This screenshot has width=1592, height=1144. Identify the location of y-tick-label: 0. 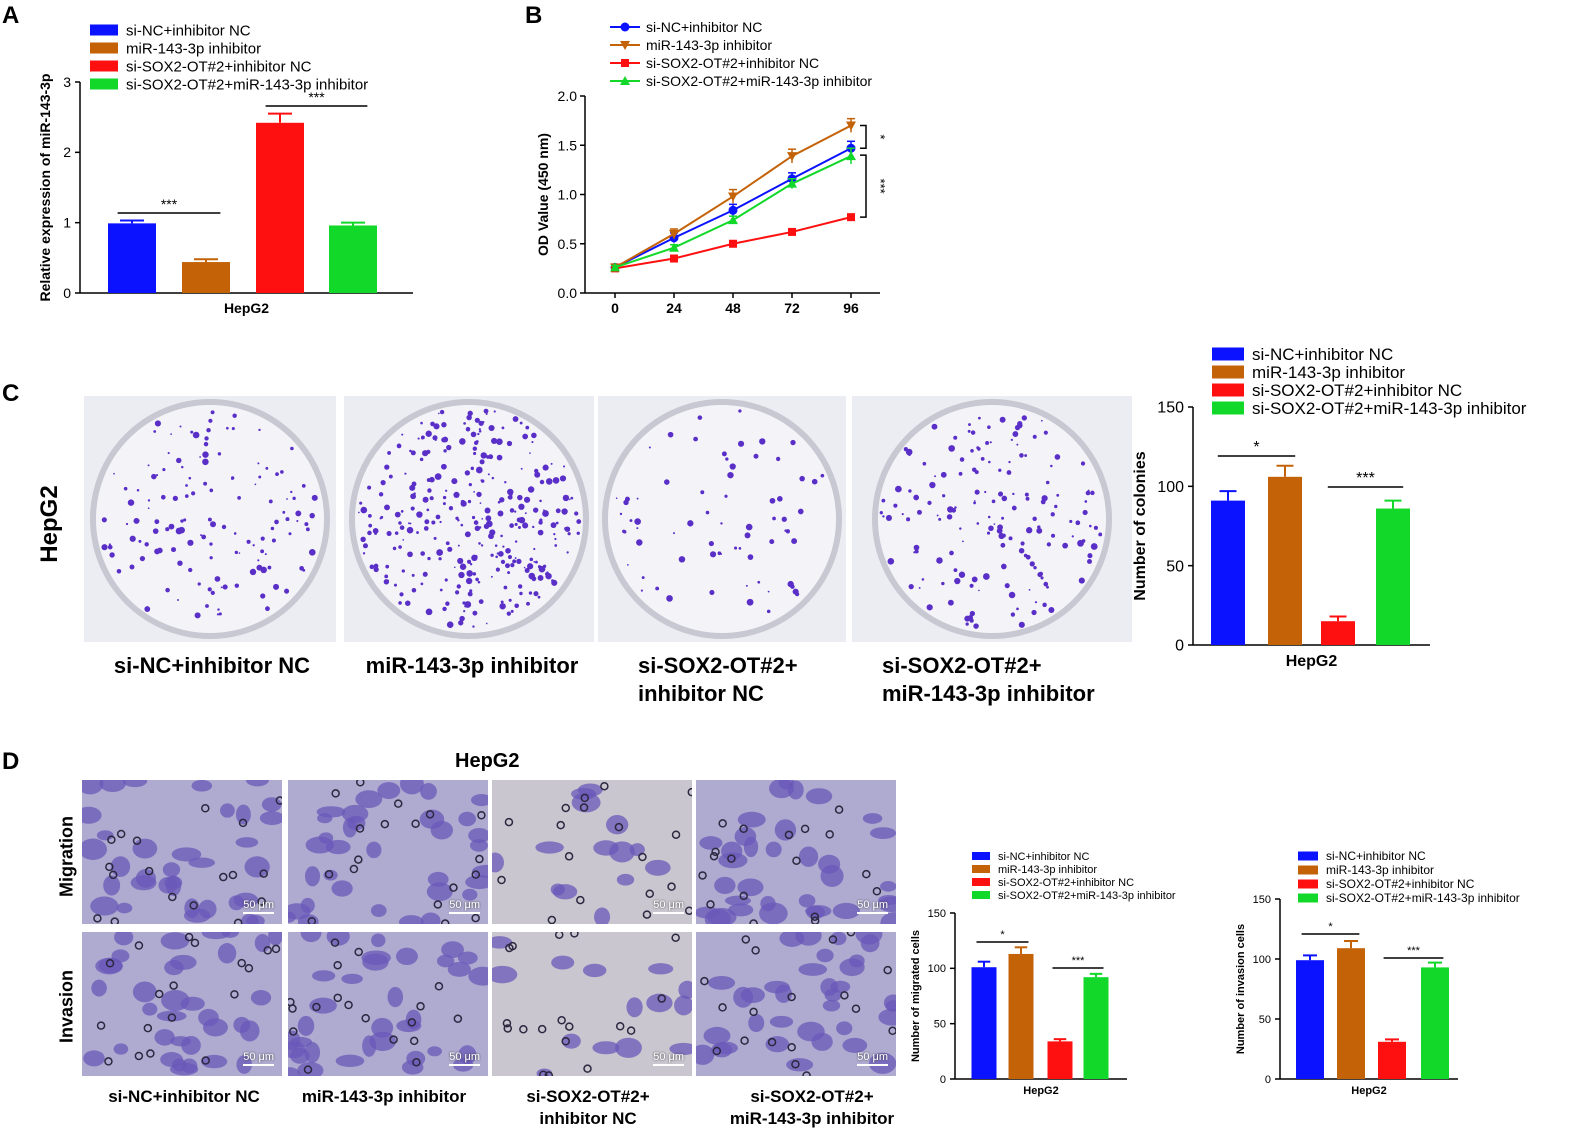
(1268, 1080).